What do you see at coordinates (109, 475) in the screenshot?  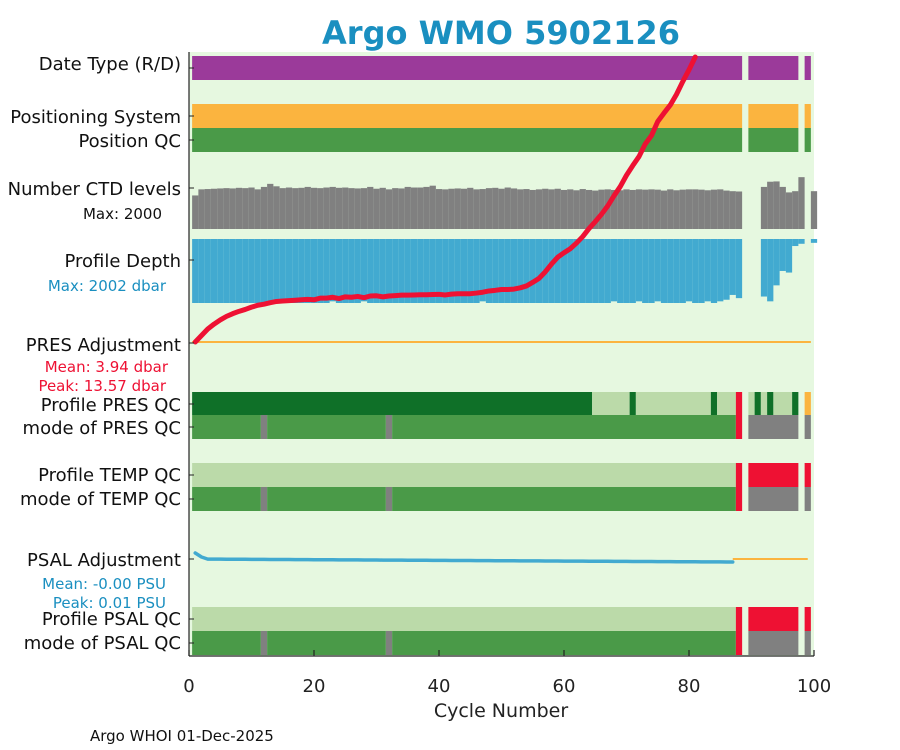 I see `label-profile-temp-qc: Profile TEMP QC` at bounding box center [109, 475].